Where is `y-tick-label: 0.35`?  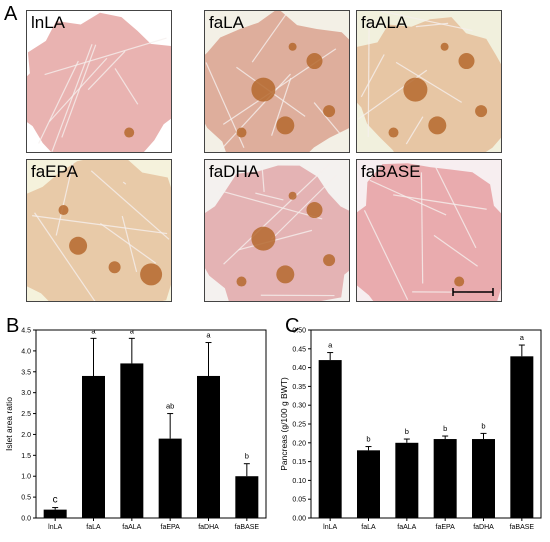 y-tick-label: 0.35 is located at coordinates (299, 387).